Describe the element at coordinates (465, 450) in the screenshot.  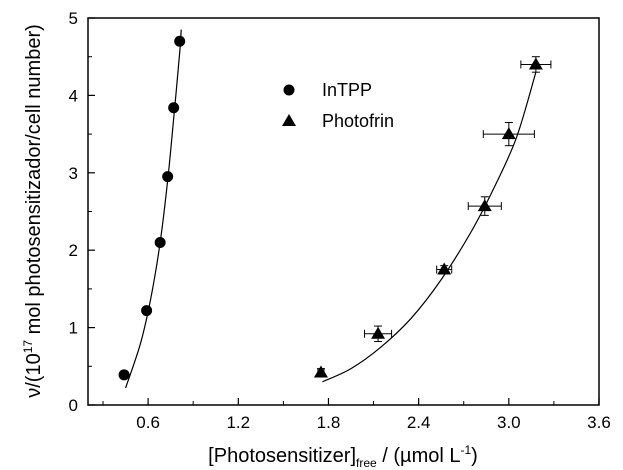
I see `x-axis-label-sup: -1` at that location.